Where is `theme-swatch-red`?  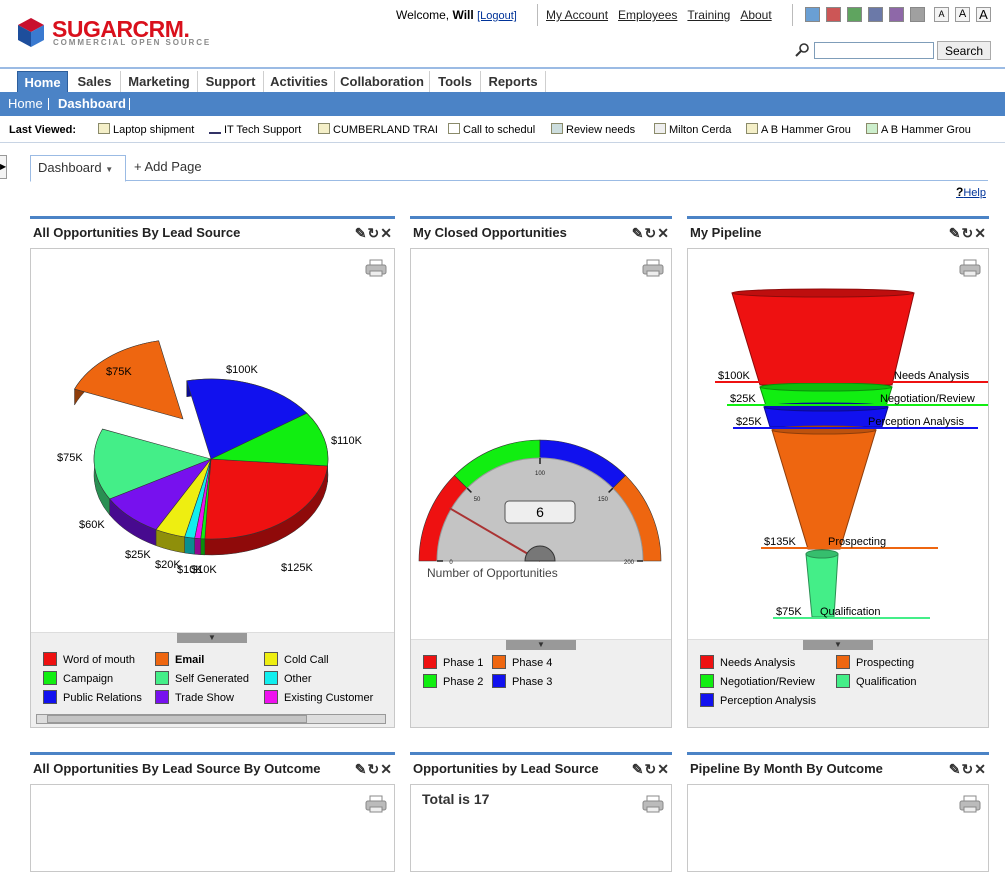
theme-swatch-red is located at coordinates (833, 14).